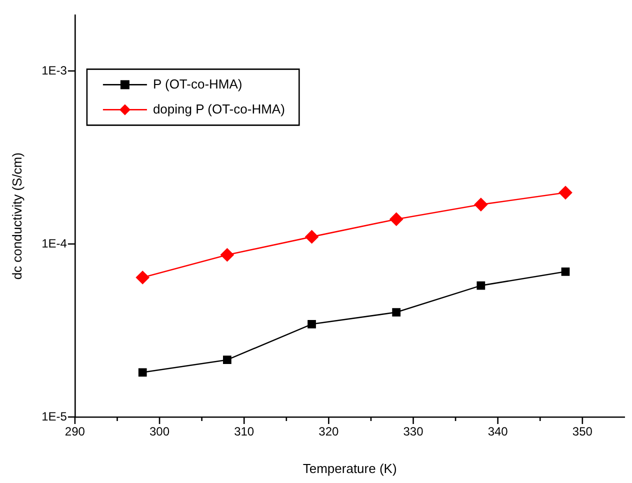 The height and width of the screenshot is (483, 632). Describe the element at coordinates (498, 431) in the screenshot. I see `x-tick-label: 340` at that location.